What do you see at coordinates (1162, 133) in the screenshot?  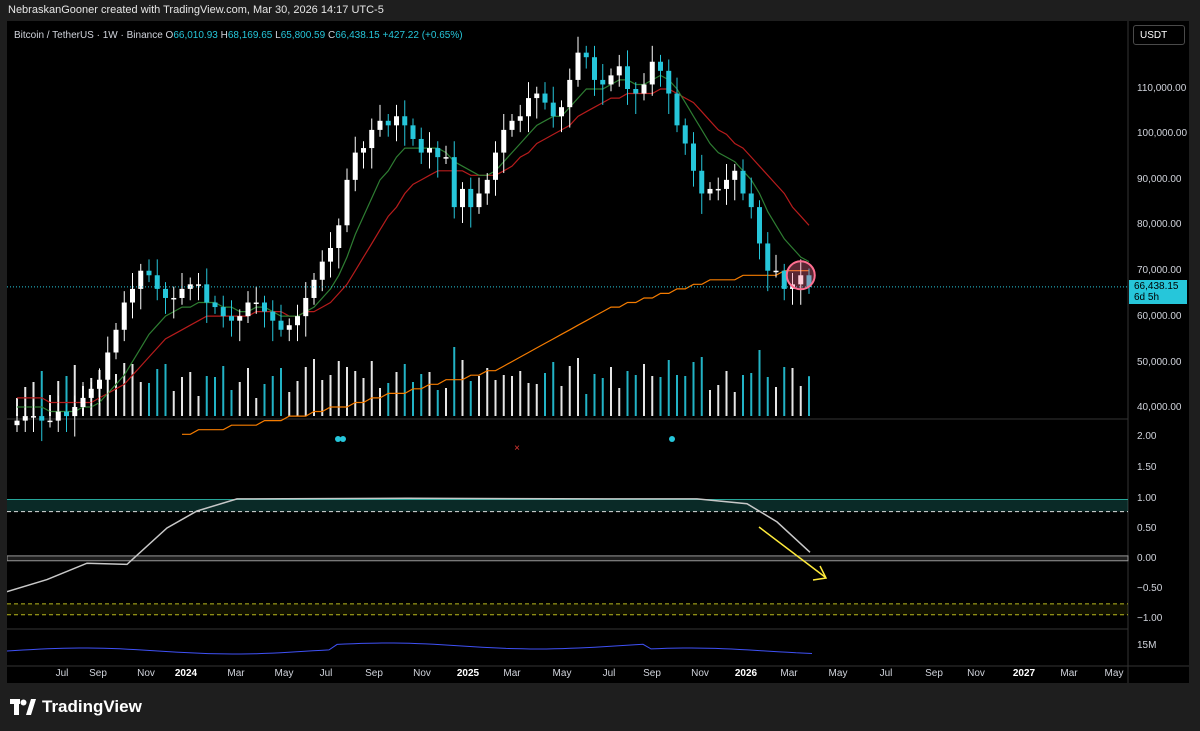 I see `price-tick-label: 100,000.00` at bounding box center [1162, 133].